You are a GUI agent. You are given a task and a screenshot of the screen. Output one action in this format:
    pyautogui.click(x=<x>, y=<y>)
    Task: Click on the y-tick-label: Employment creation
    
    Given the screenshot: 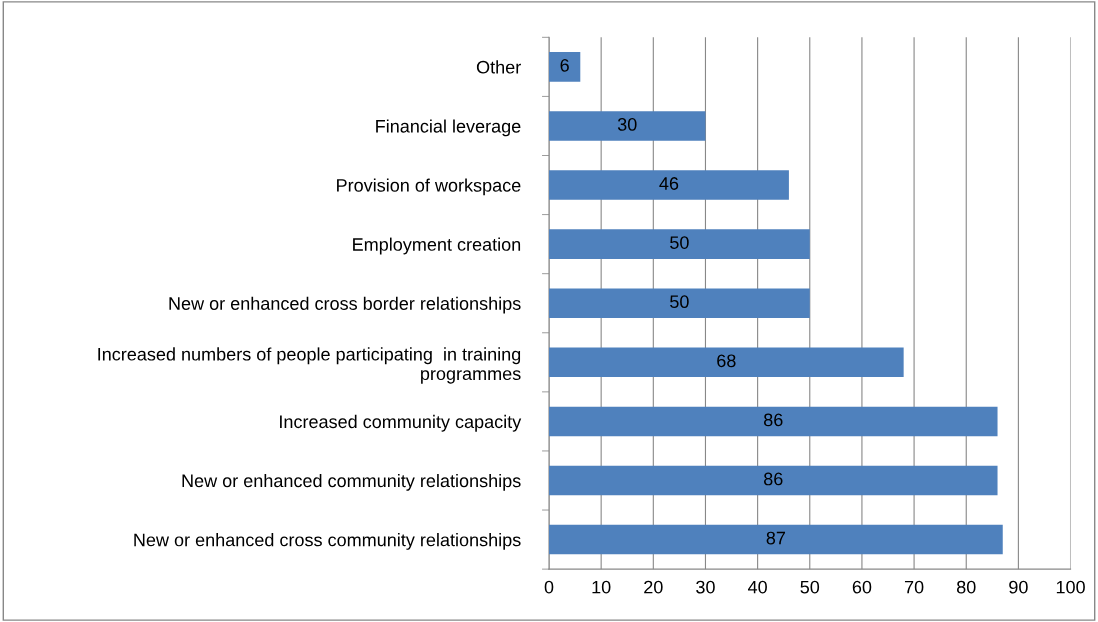 What is the action you would take?
    pyautogui.click(x=437, y=246)
    